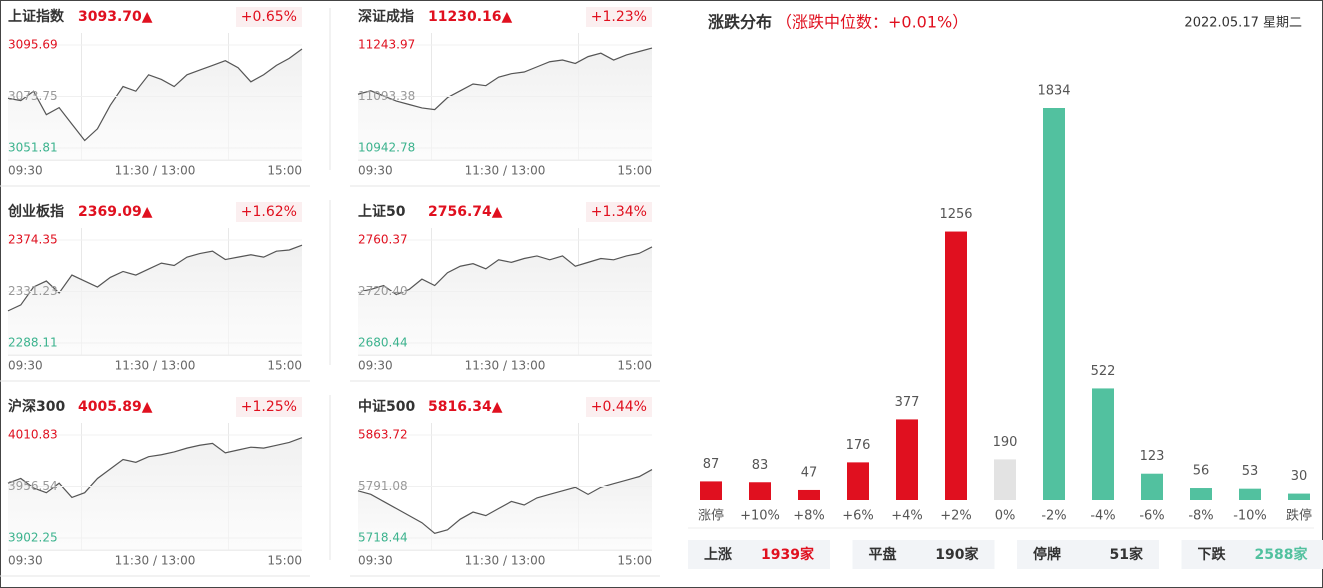 The height and width of the screenshot is (588, 1323). Describe the element at coordinates (386, 45) in the screenshot. I see `y-tick-label: 11243.97` at that location.